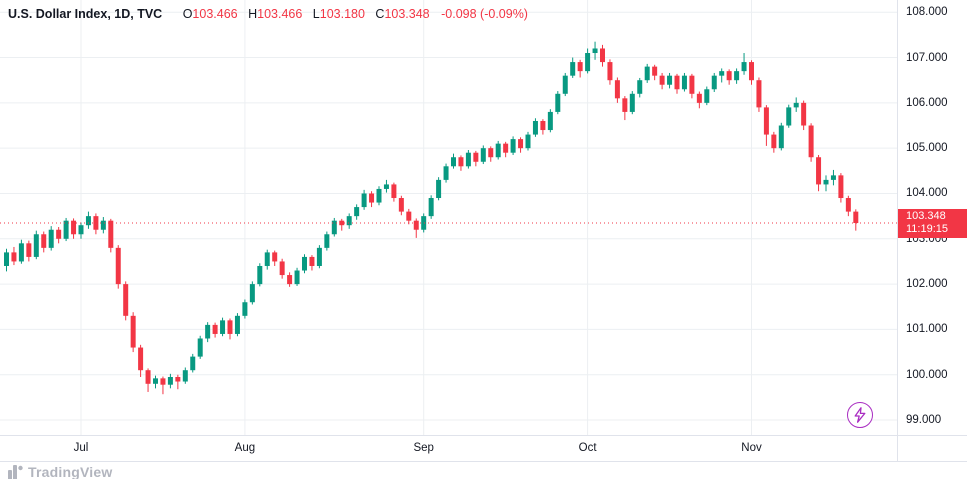 Image resolution: width=967 pixels, height=479 pixels. What do you see at coordinates (751, 448) in the screenshot?
I see `time-tick-label: Nov` at bounding box center [751, 448].